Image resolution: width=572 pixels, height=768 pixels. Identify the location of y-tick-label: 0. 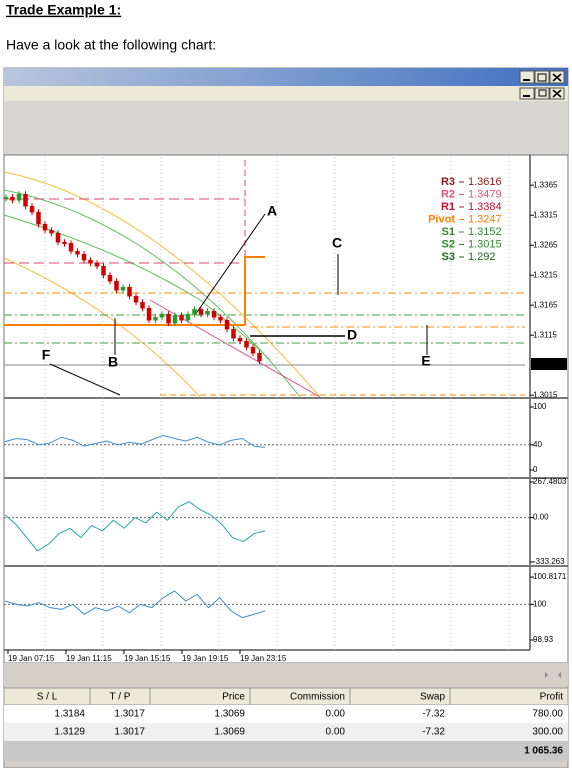
(535, 469).